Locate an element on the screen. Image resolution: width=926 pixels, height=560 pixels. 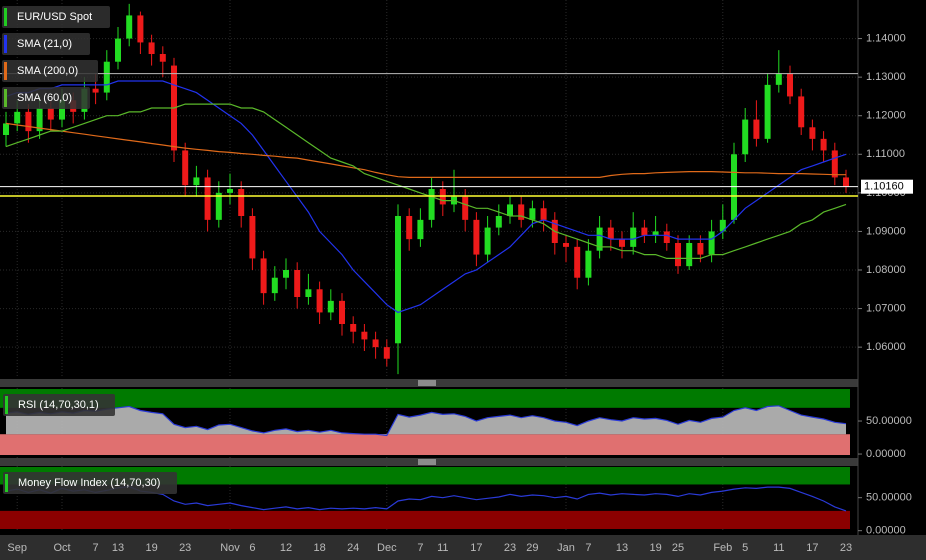
last-price-label: 1.10160 is located at coordinates (884, 187).